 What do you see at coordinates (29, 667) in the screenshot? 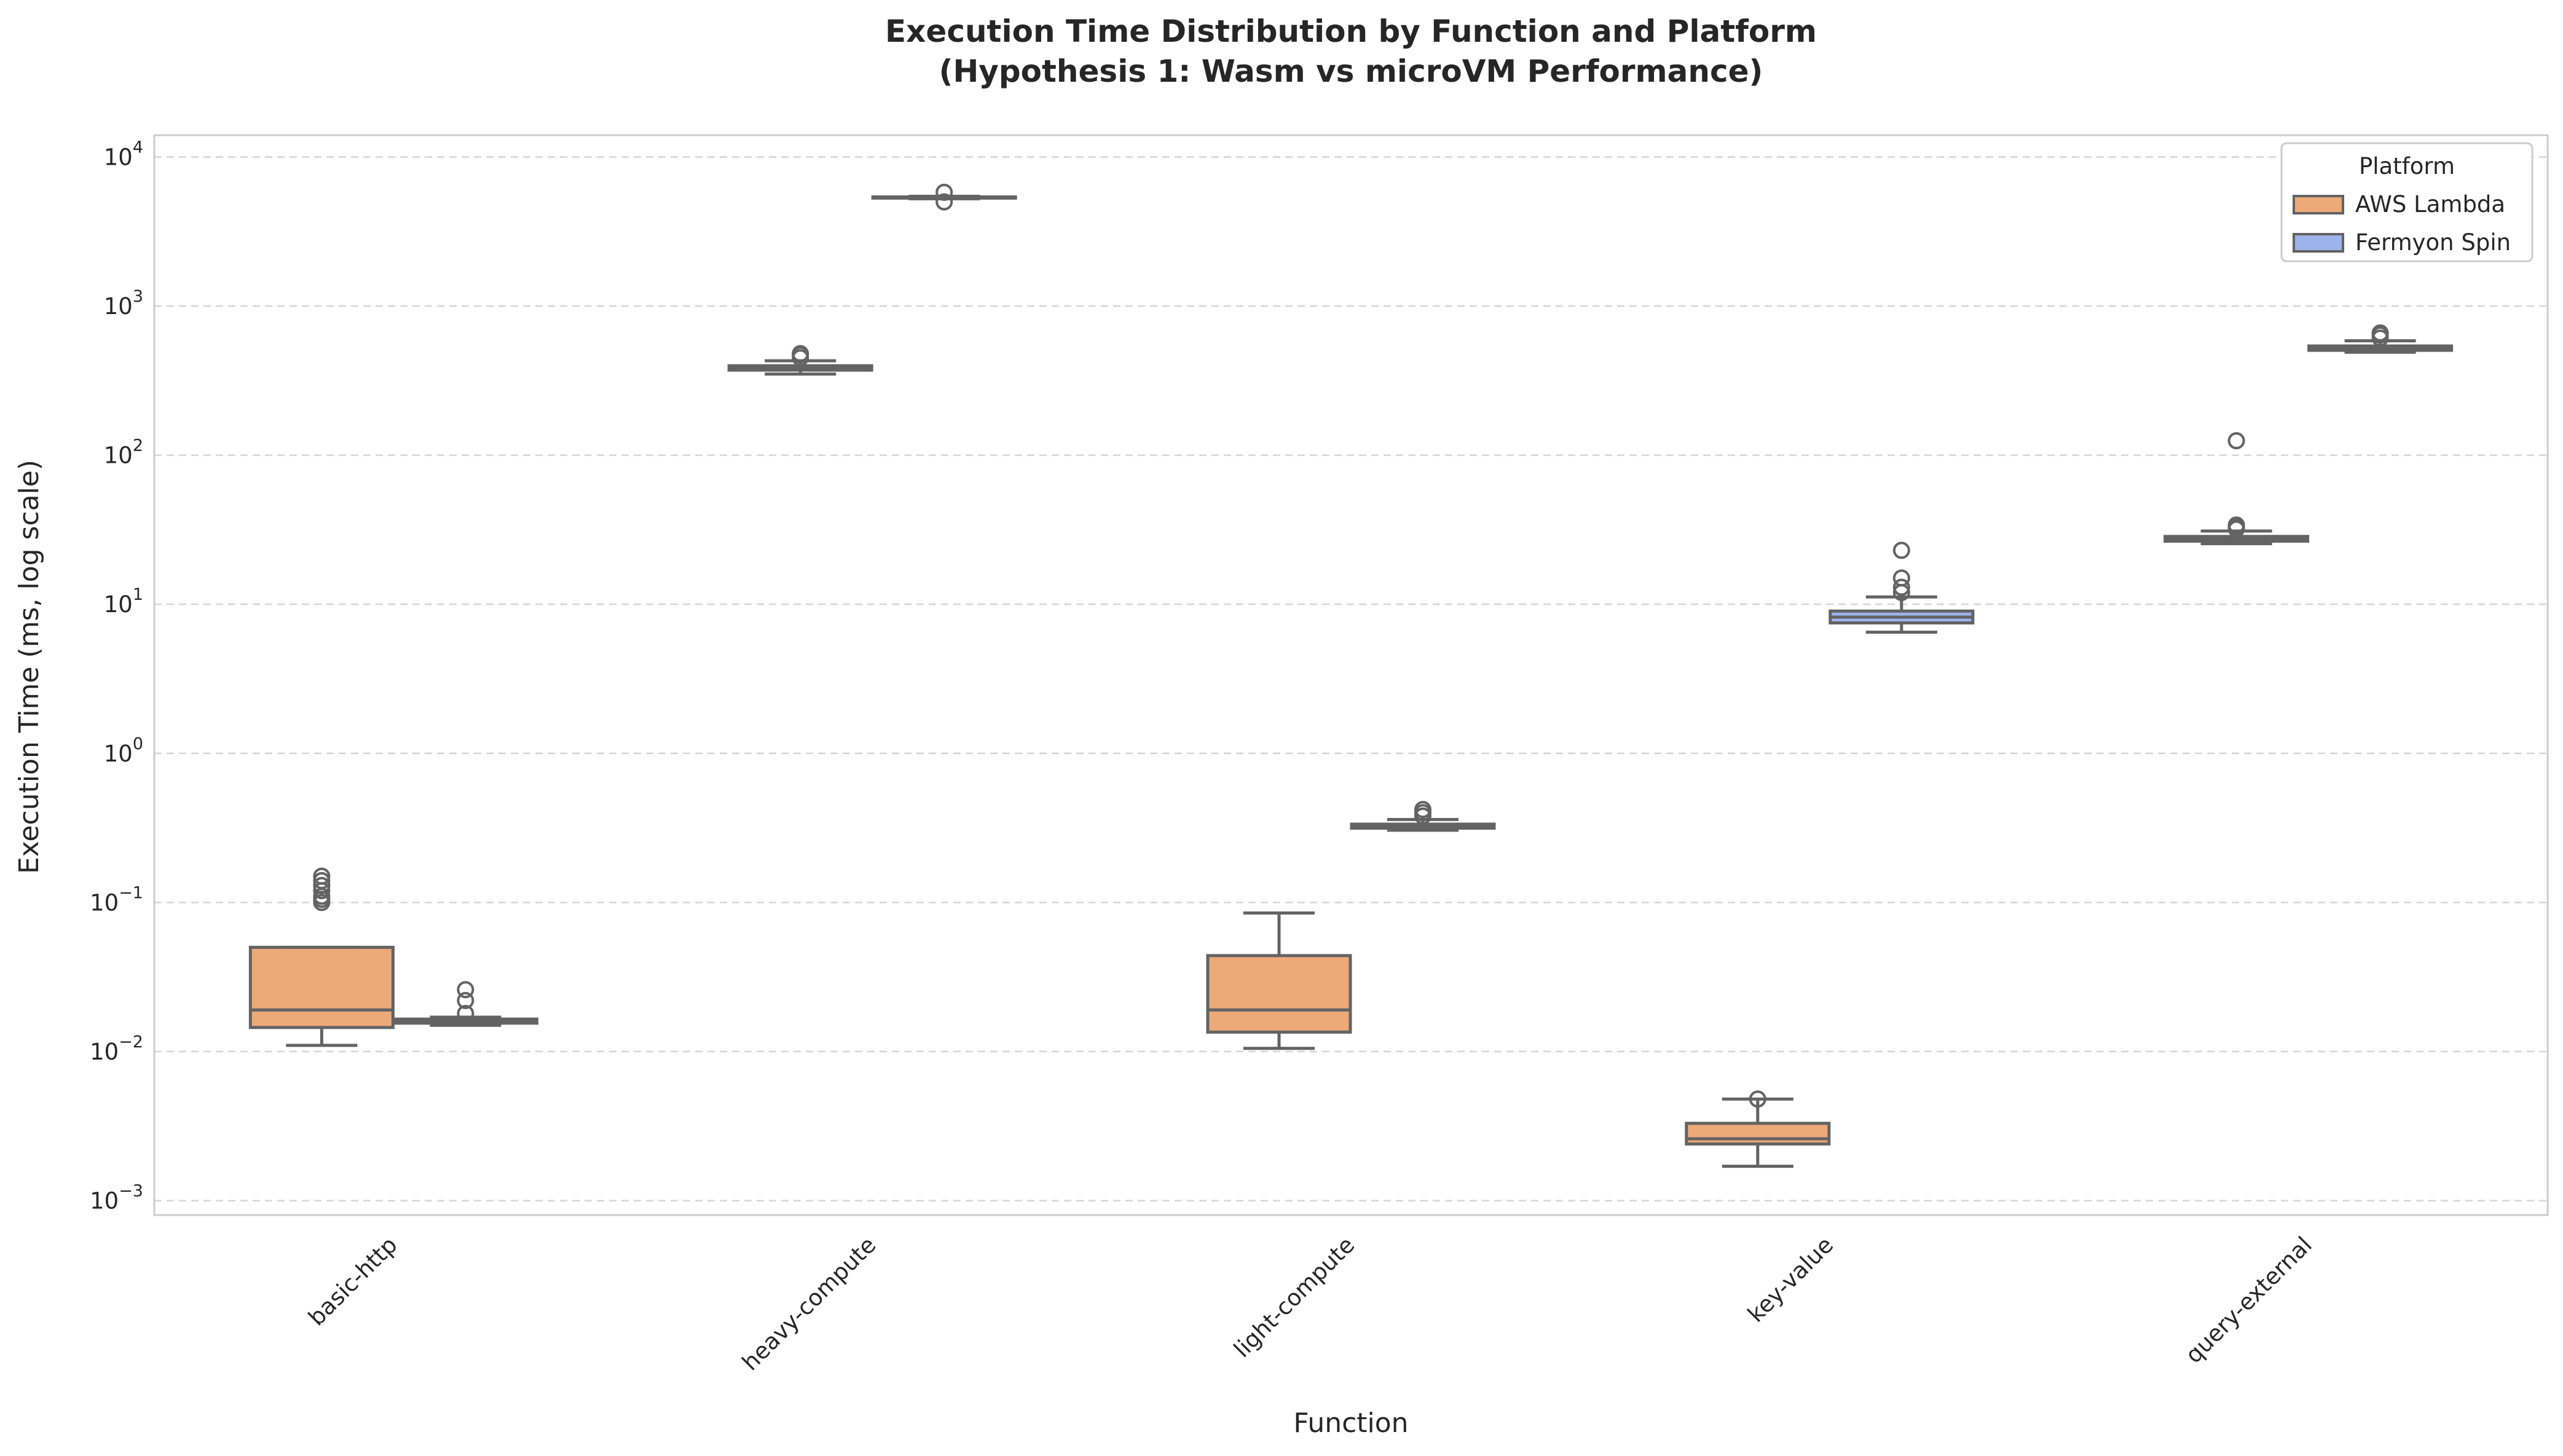
I see `y-axis-label: Execution Time (ms, log scale)` at bounding box center [29, 667].